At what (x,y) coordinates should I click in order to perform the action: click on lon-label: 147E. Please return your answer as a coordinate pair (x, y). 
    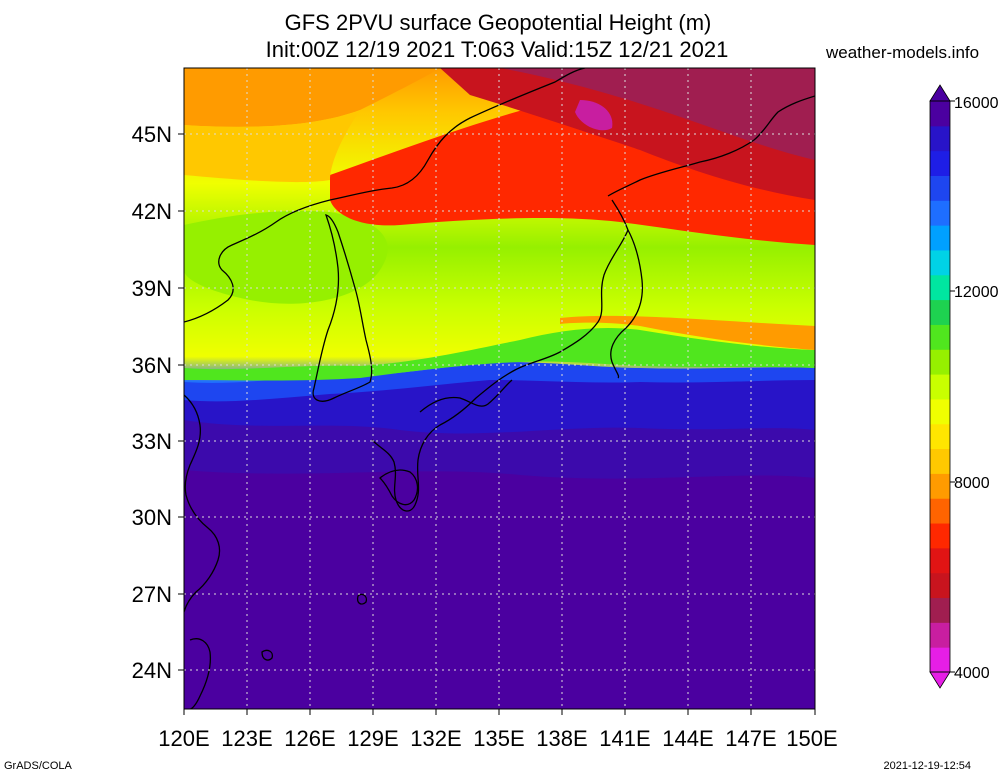
    Looking at the image, I should click on (750, 738).